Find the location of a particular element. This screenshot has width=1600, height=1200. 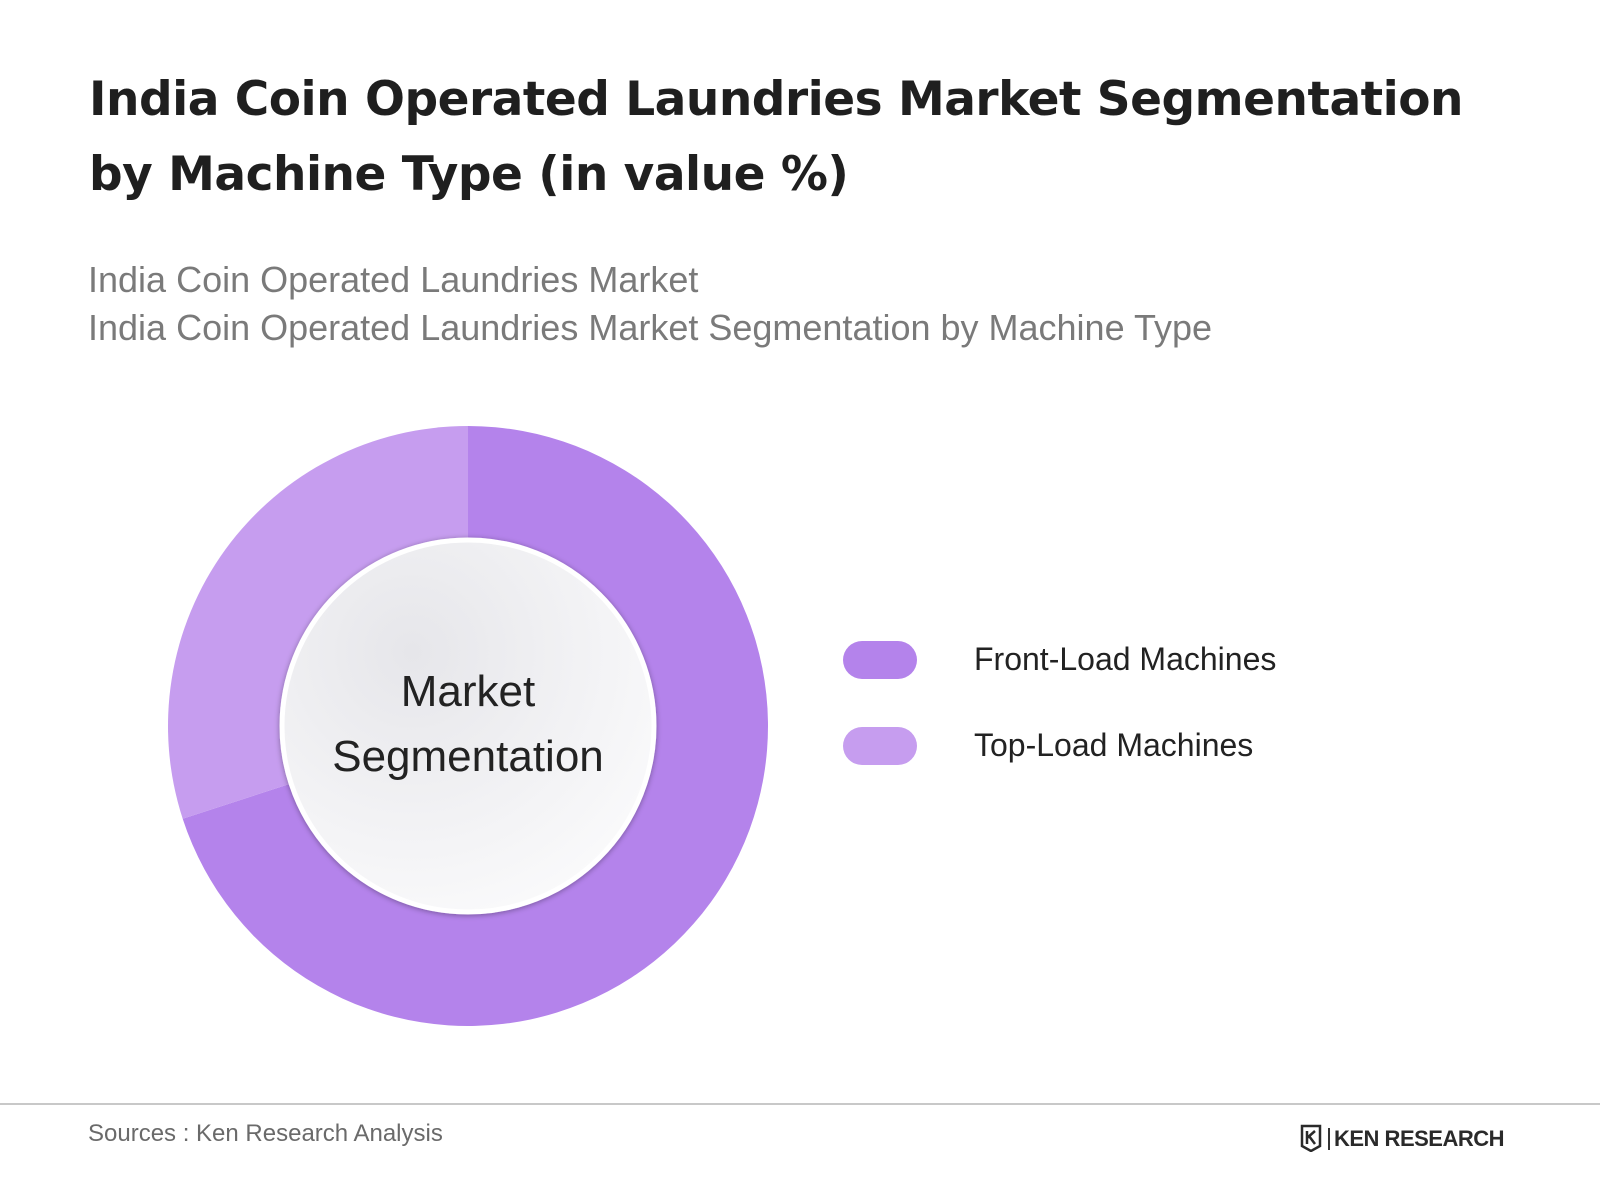

legend-label-front-load: Front-Load Machines is located at coordinates (1125, 659).